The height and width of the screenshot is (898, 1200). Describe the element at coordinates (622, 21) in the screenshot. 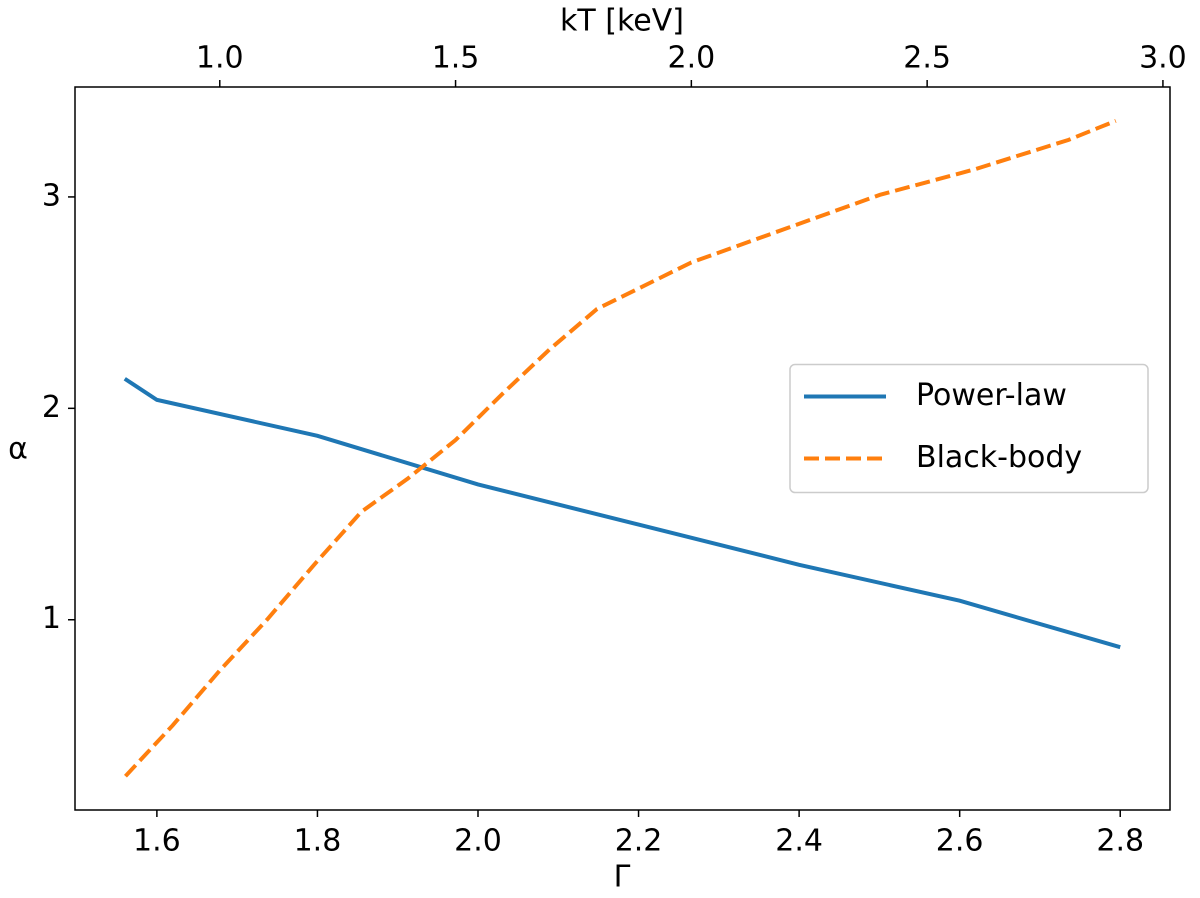

I see `x2-axis-label: kT [keV]` at that location.